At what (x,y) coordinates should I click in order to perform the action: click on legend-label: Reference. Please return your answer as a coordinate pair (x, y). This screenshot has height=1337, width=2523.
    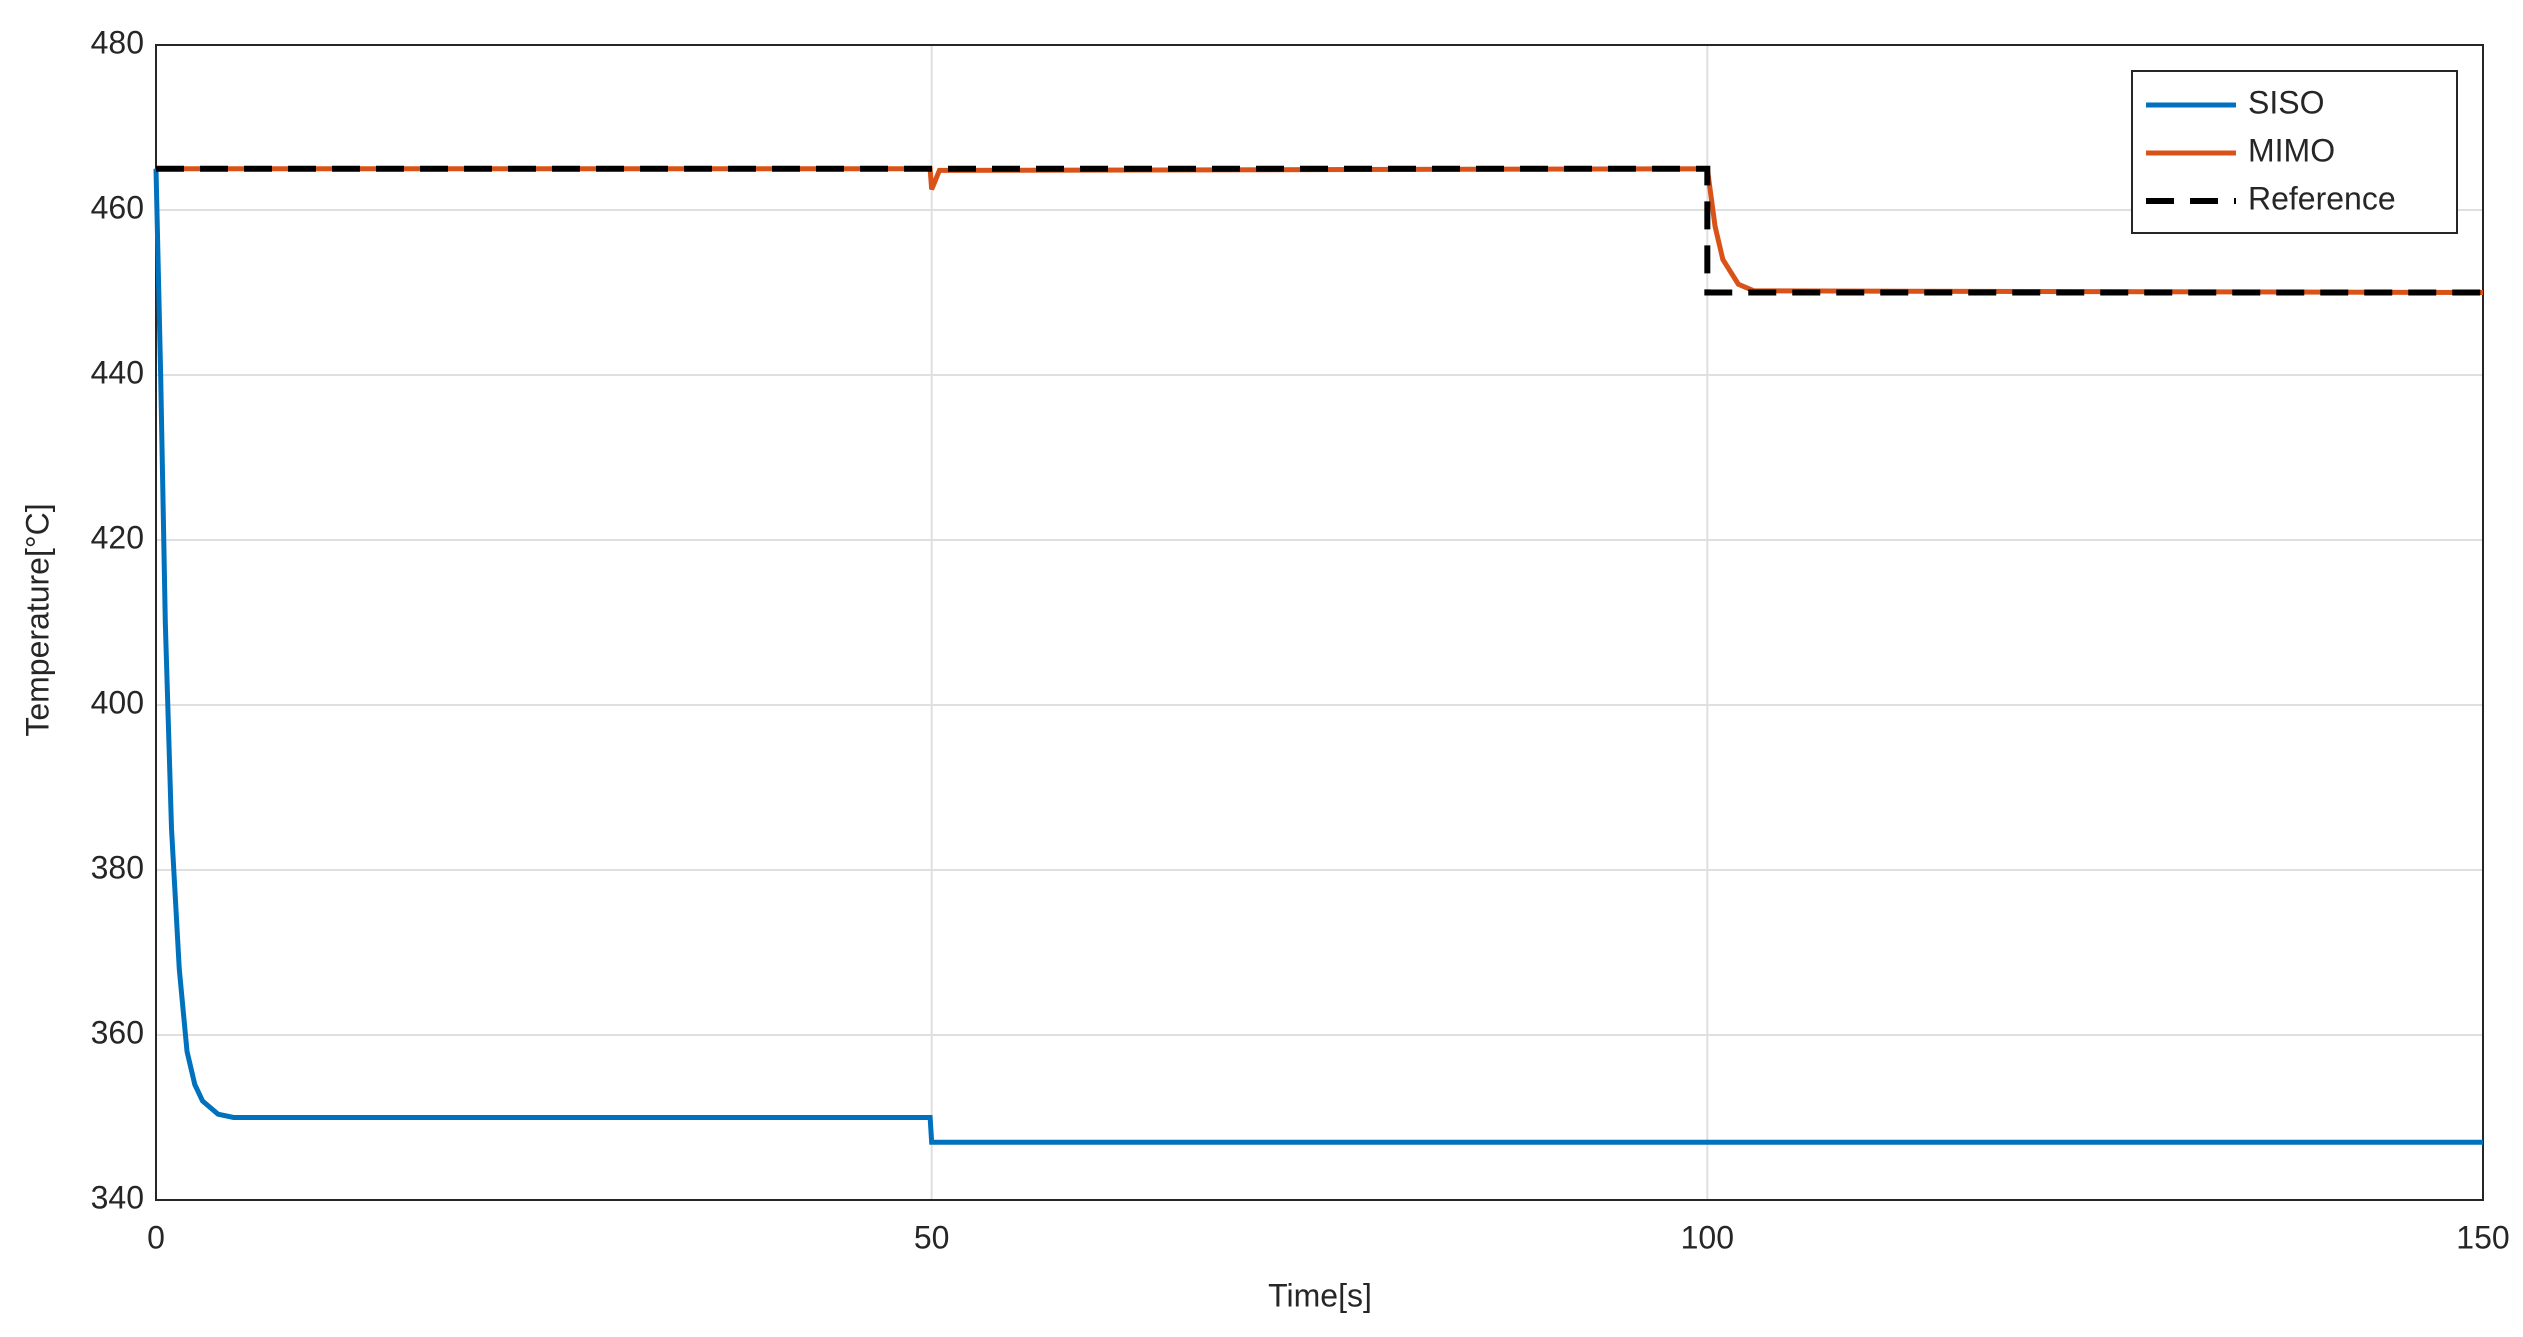
    Looking at the image, I should click on (2322, 198).